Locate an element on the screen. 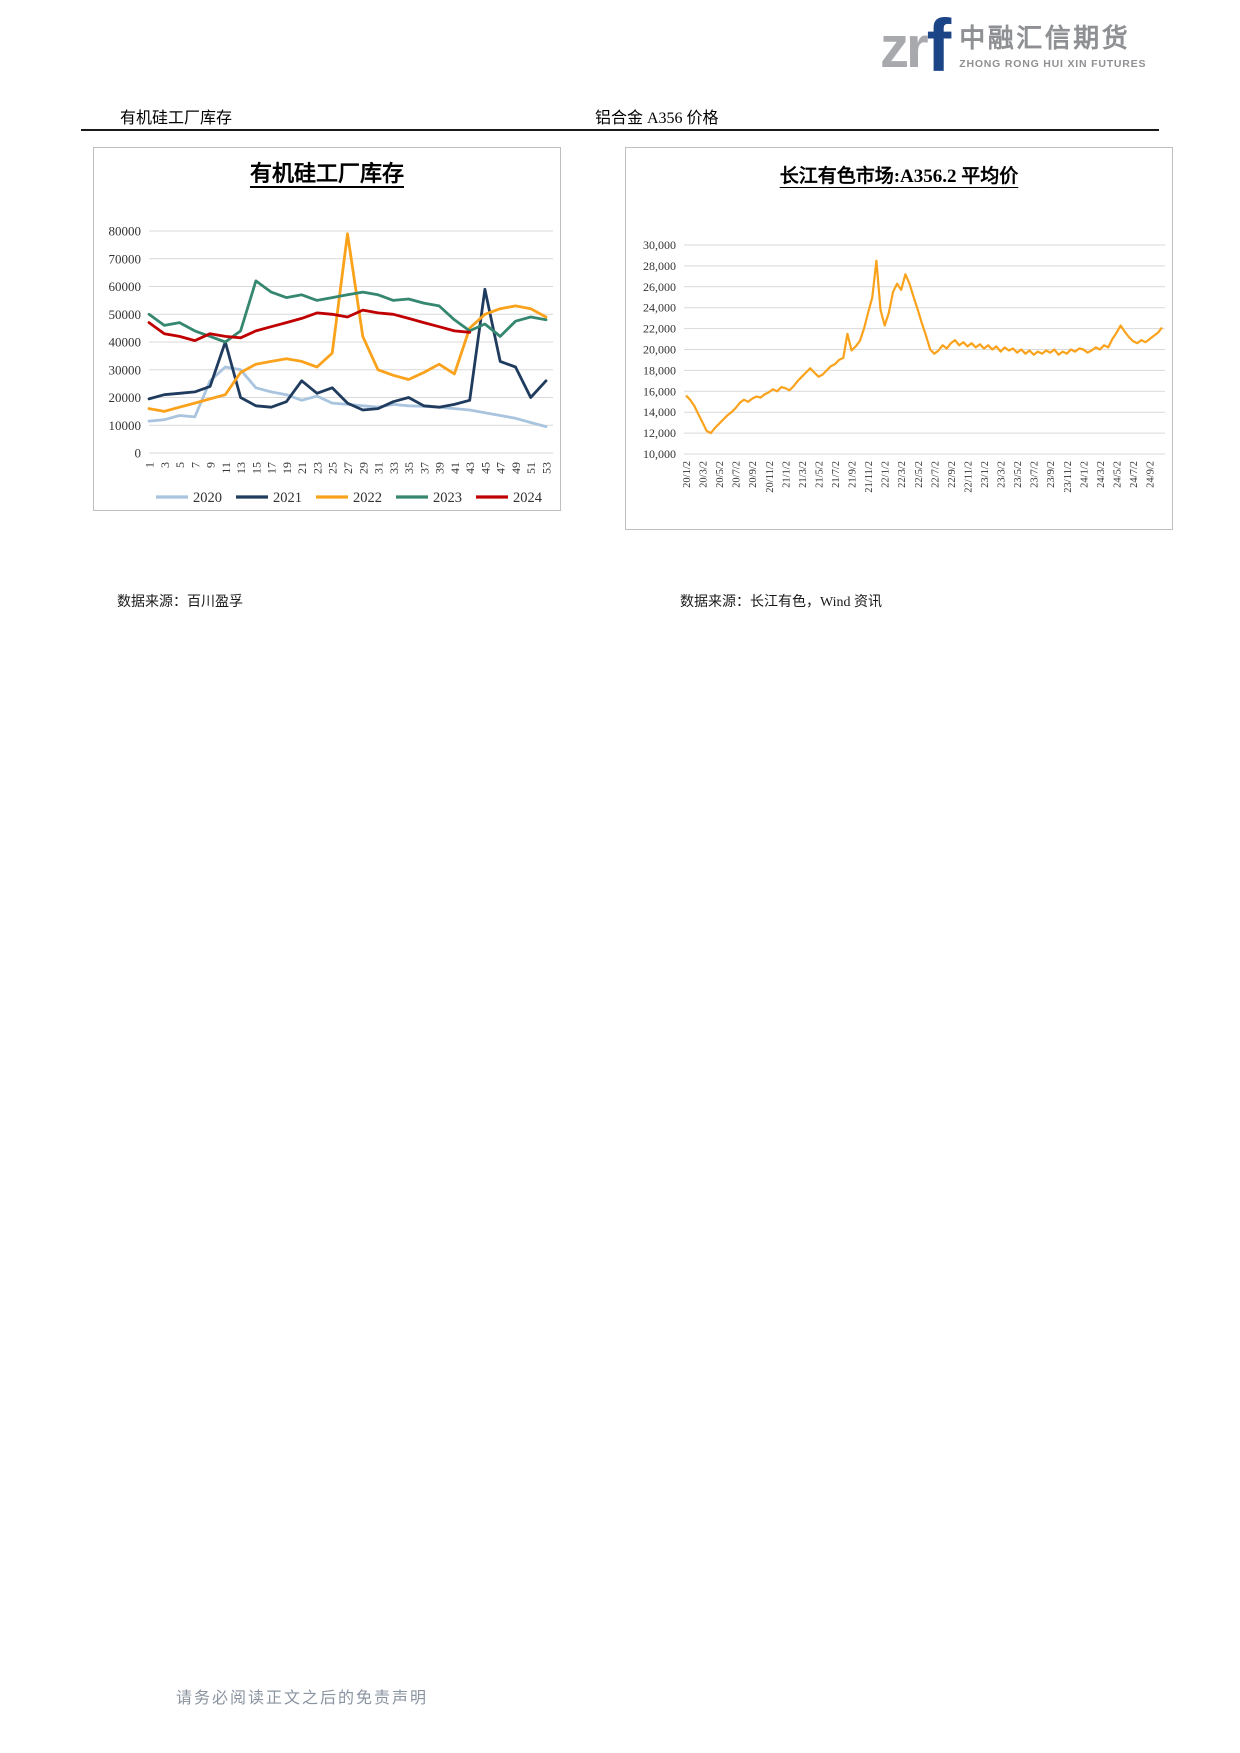  svg-text: 50000 is located at coordinates (125, 314).